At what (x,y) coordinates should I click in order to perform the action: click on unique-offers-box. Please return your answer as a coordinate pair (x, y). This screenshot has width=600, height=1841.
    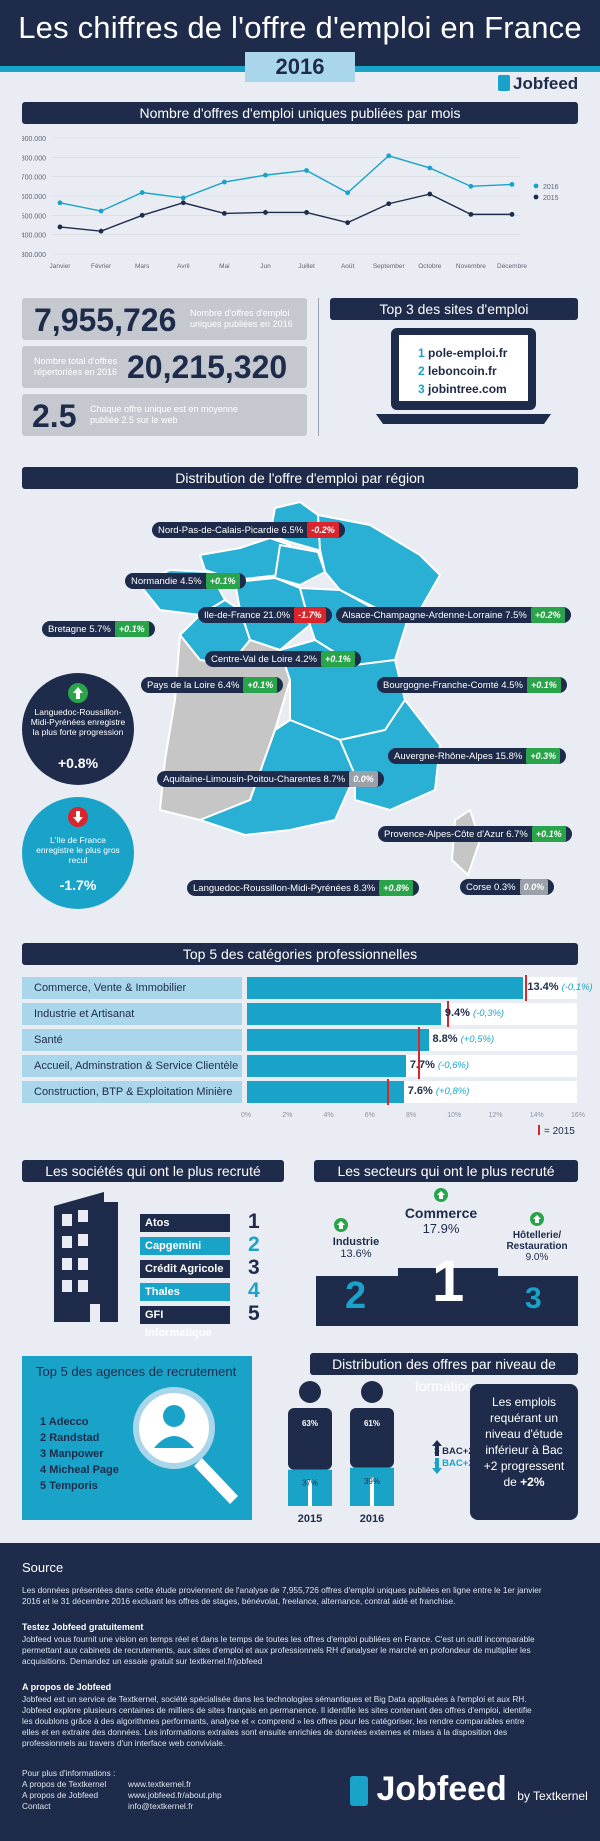
    Looking at the image, I should click on (164, 319).